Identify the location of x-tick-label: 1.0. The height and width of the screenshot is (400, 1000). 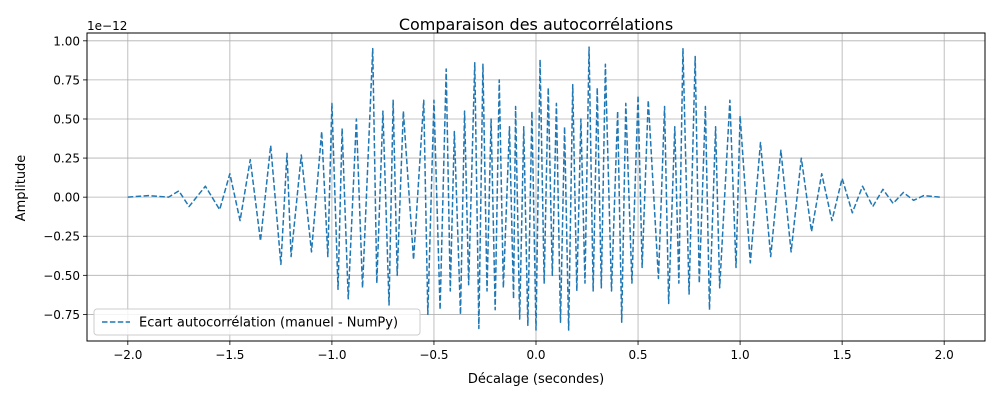
(740, 355).